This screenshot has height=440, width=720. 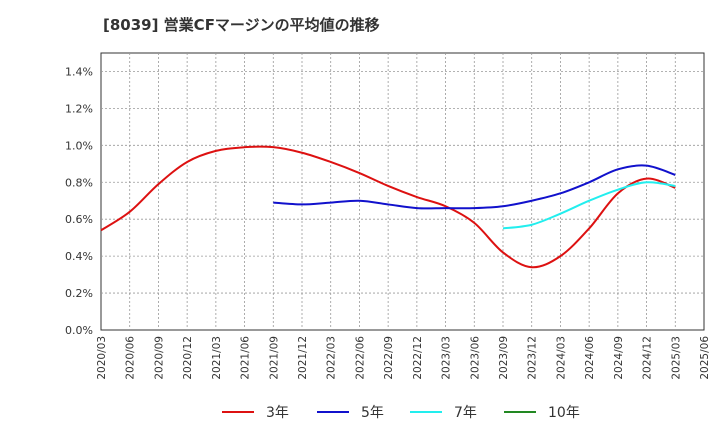 I want to click on x-tick-label: 2020/12, so click(x=188, y=358).